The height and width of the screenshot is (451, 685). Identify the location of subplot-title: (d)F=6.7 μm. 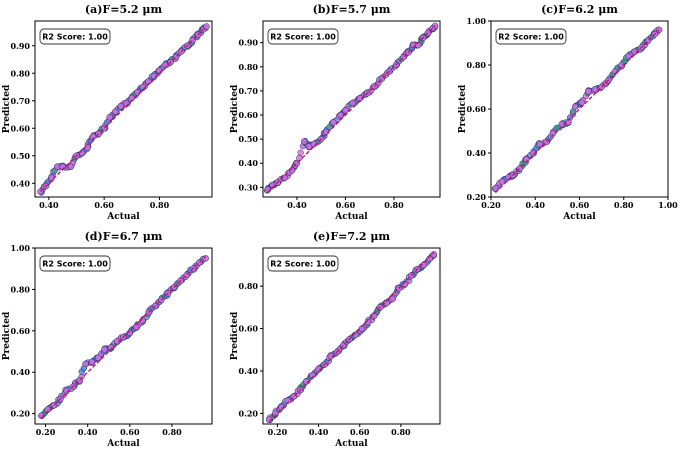
(124, 236).